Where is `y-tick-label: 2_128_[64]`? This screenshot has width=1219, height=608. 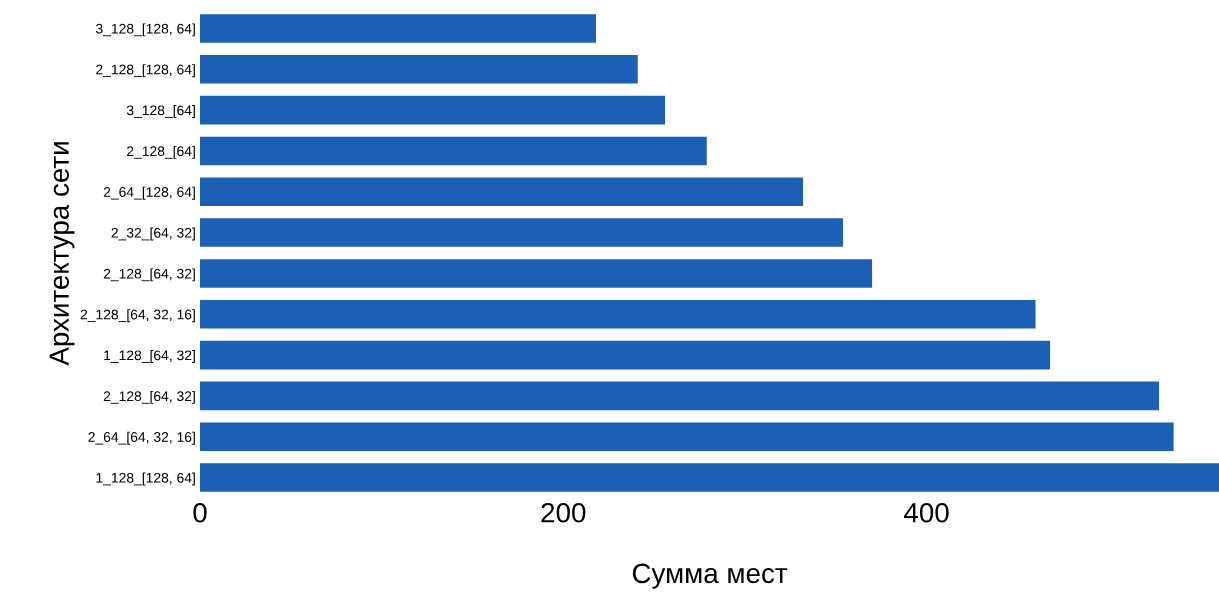
y-tick-label: 2_128_[64] is located at coordinates (161, 152).